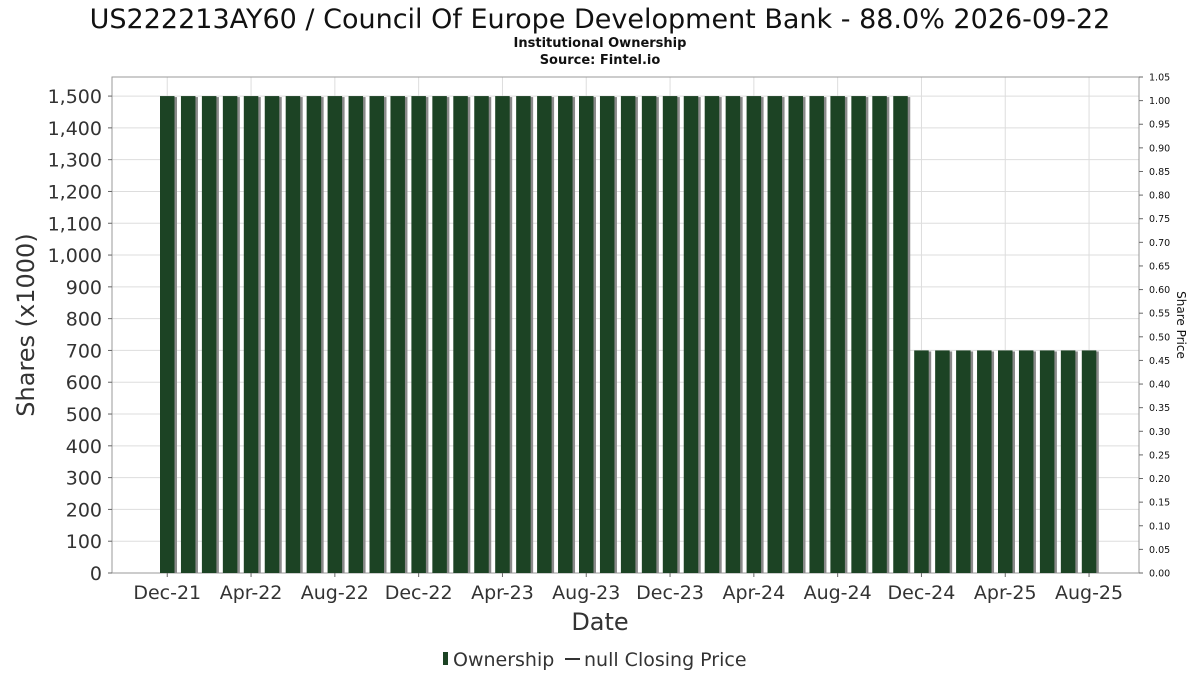 The width and height of the screenshot is (1200, 675). What do you see at coordinates (1159, 526) in the screenshot?
I see `y2-tick-label: 0.10` at bounding box center [1159, 526].